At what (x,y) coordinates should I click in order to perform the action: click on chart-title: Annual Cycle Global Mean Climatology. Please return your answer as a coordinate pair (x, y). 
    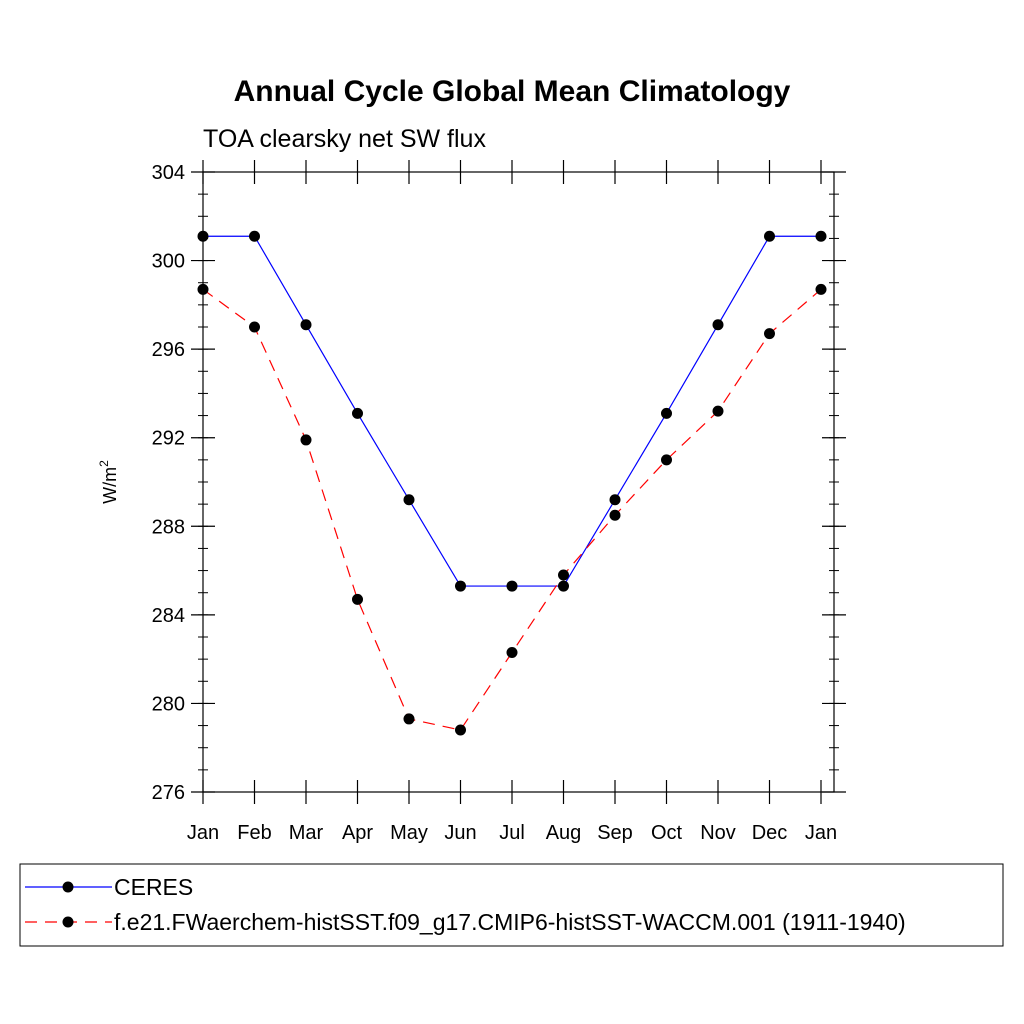
    Looking at the image, I should click on (512, 91).